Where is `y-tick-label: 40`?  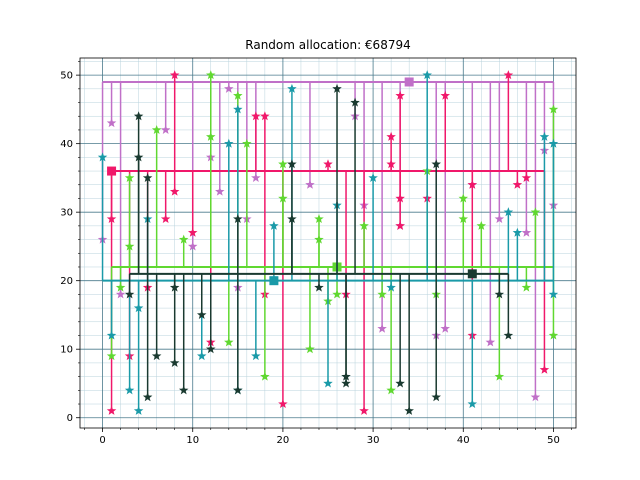 y-tick-label: 40 is located at coordinates (66, 144).